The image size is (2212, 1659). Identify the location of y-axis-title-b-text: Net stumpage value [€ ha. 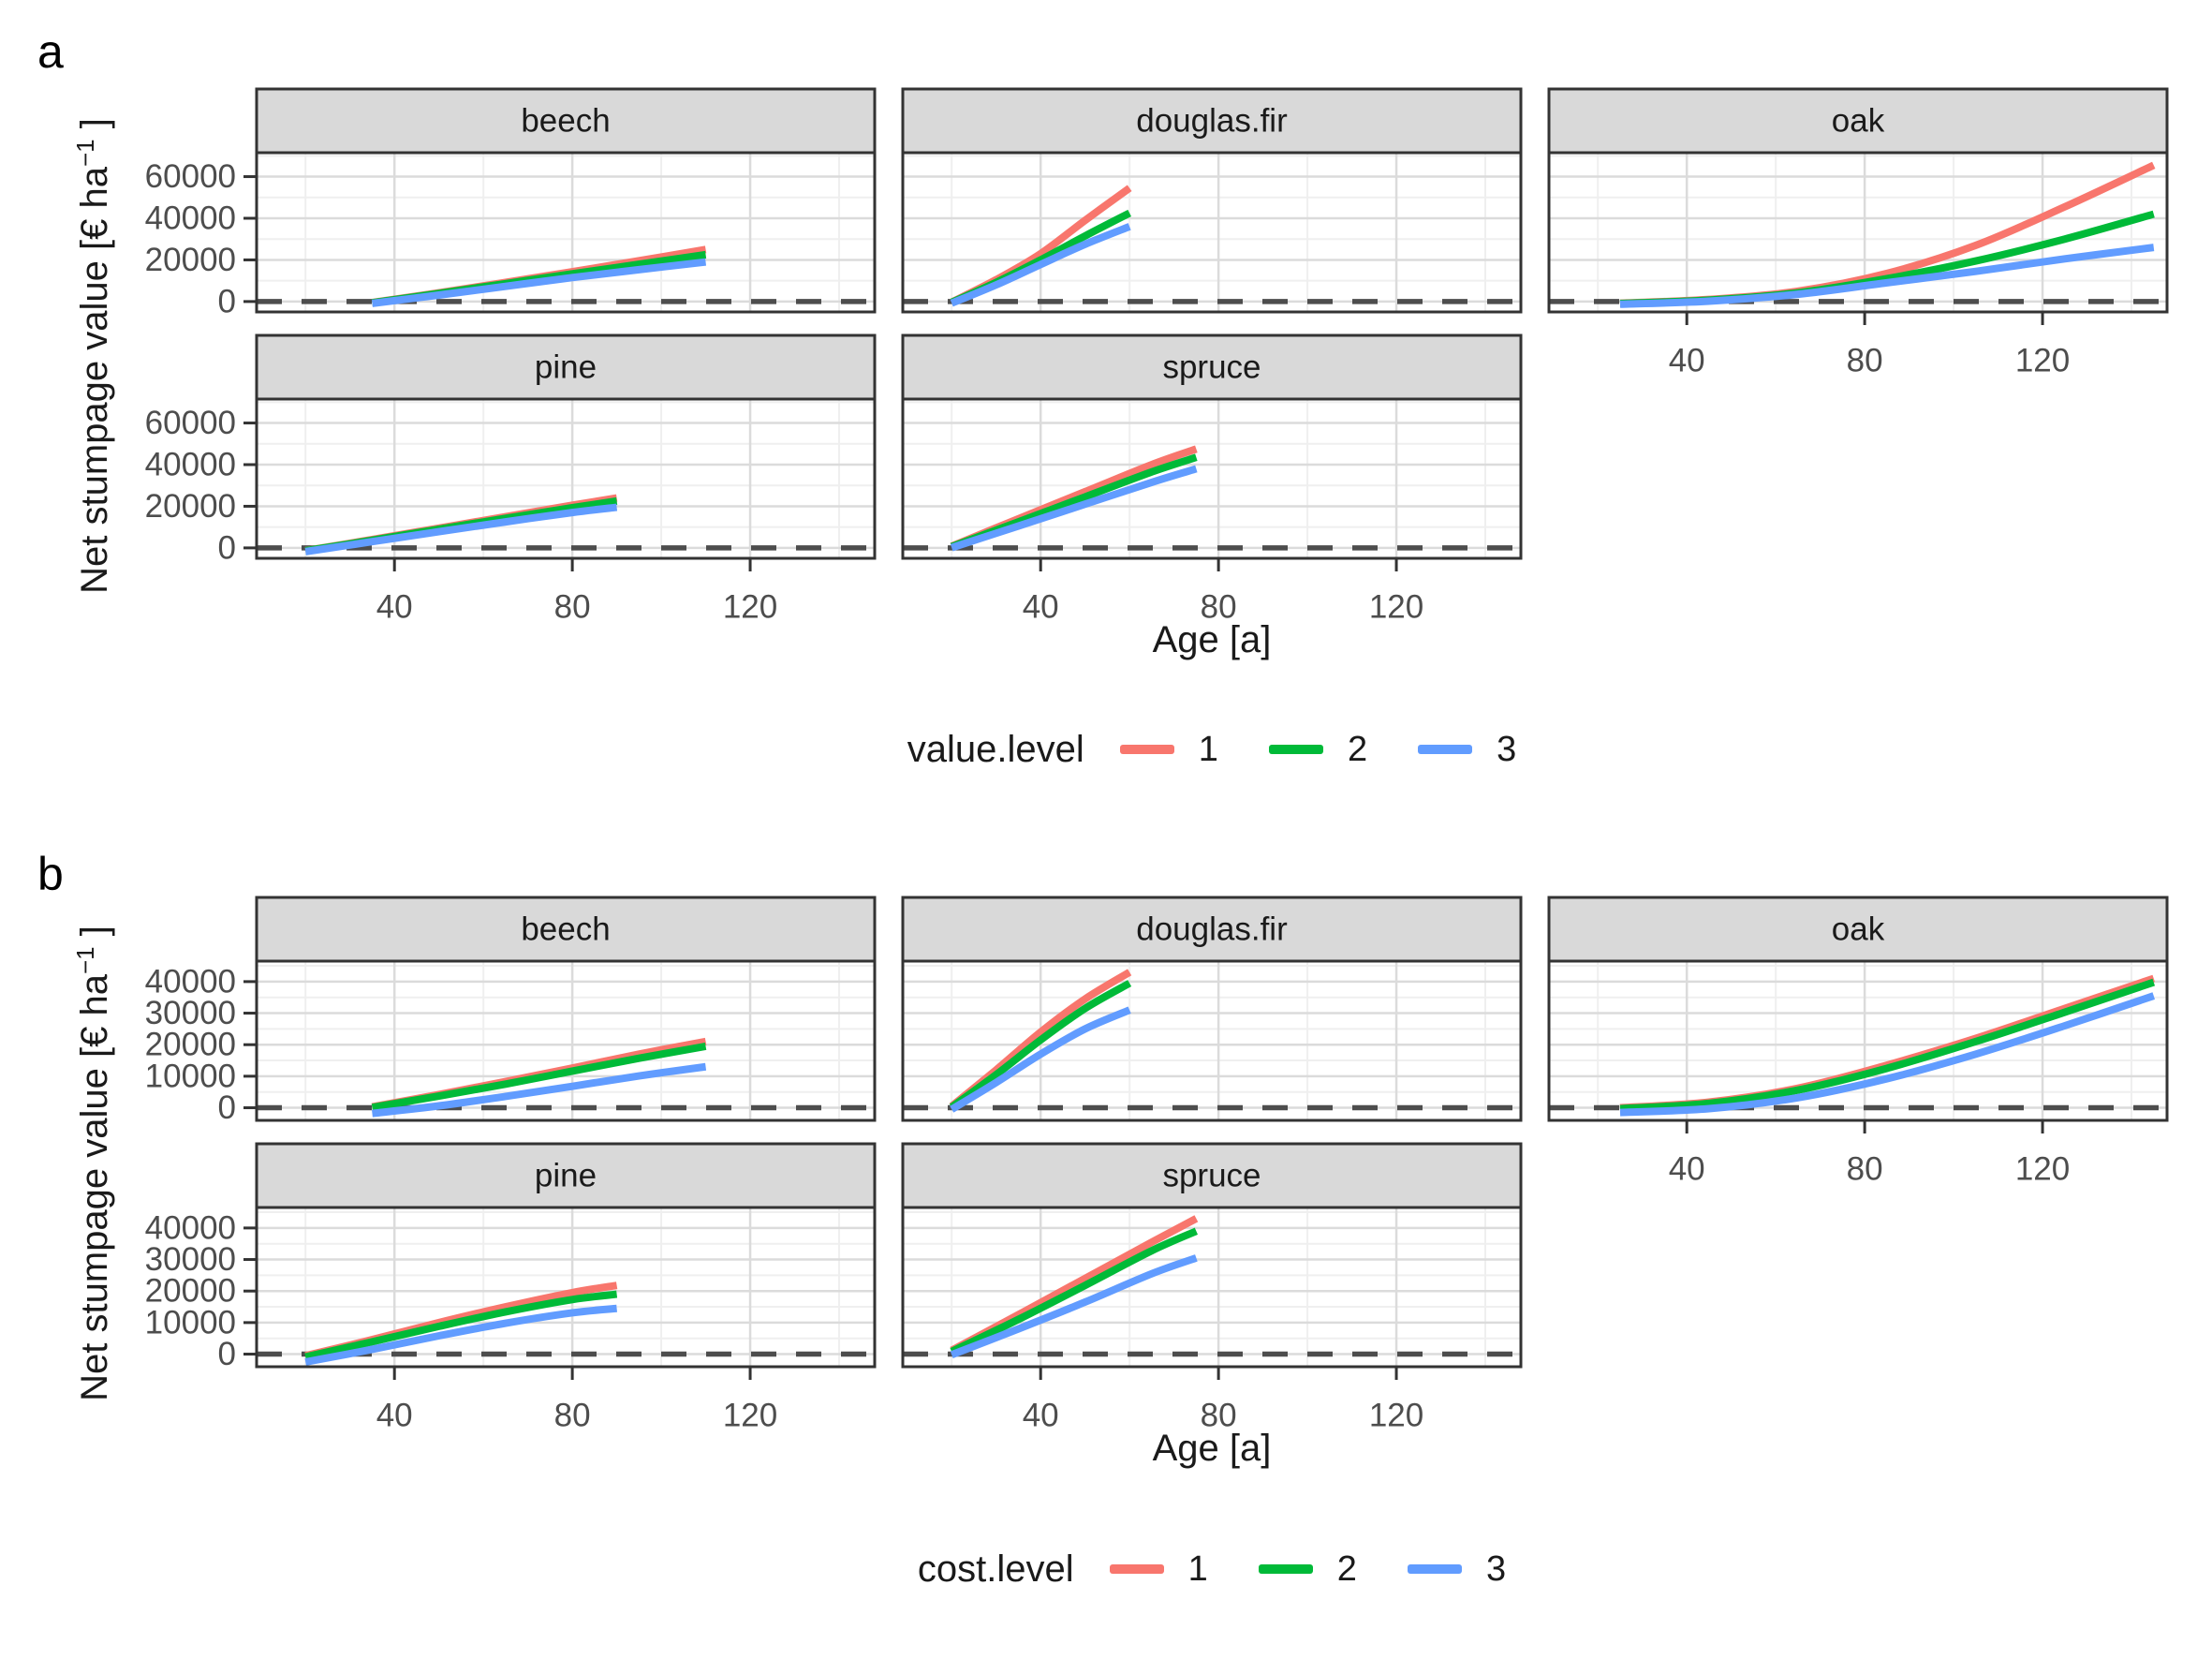
(95, 1187).